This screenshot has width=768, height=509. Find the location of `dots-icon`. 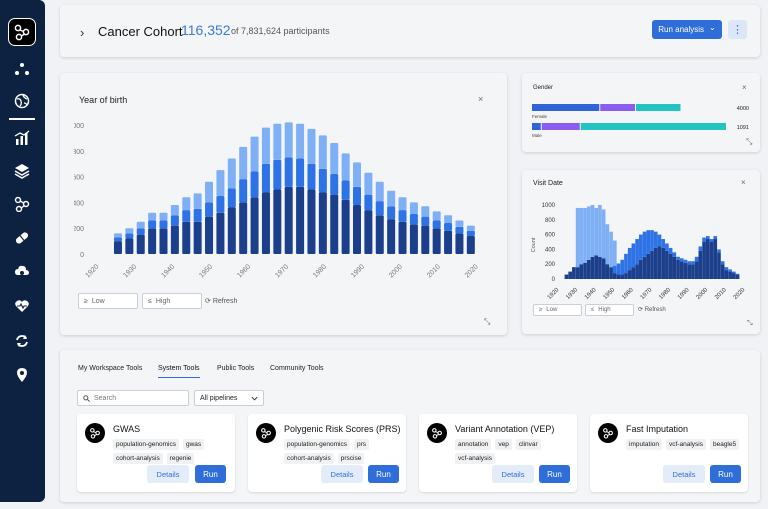

dots-icon is located at coordinates (22, 69).